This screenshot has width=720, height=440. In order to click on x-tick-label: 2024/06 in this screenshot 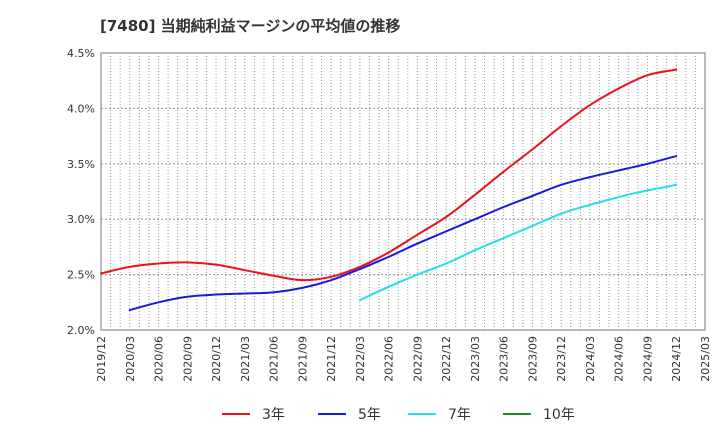, I will do `click(619, 359)`.